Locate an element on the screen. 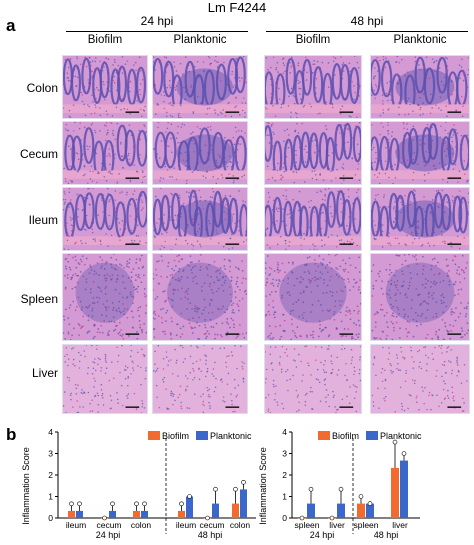  chart2-ytick-label-0: 0 is located at coordinates (284, 518).